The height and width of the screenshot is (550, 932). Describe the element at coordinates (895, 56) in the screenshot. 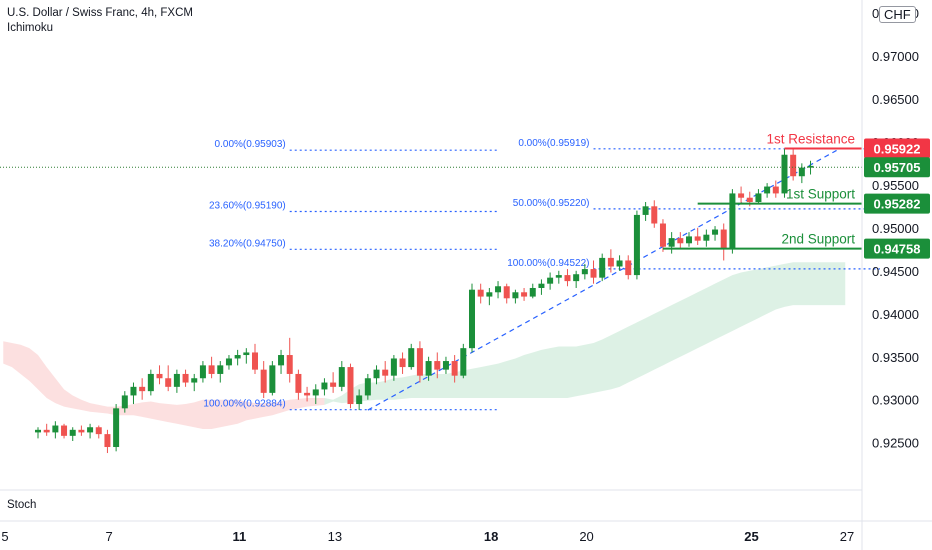

I see `price-tick-label: 0.97000` at that location.